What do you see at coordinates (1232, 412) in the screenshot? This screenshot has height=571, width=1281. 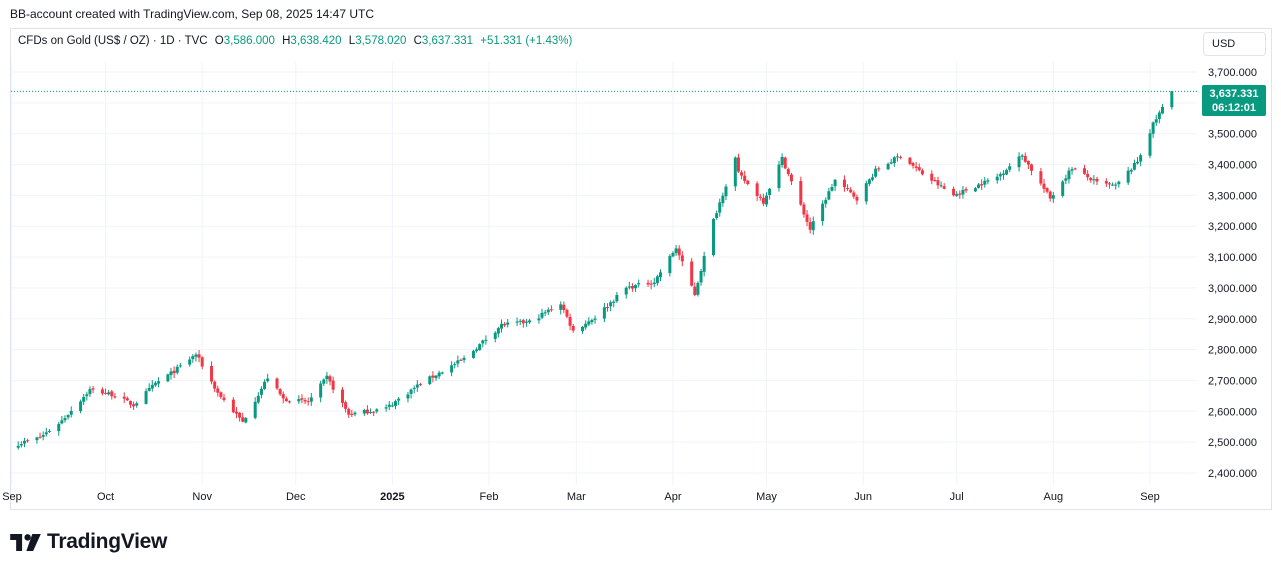 I see `y-tick-label: 2,600.000` at bounding box center [1232, 412].